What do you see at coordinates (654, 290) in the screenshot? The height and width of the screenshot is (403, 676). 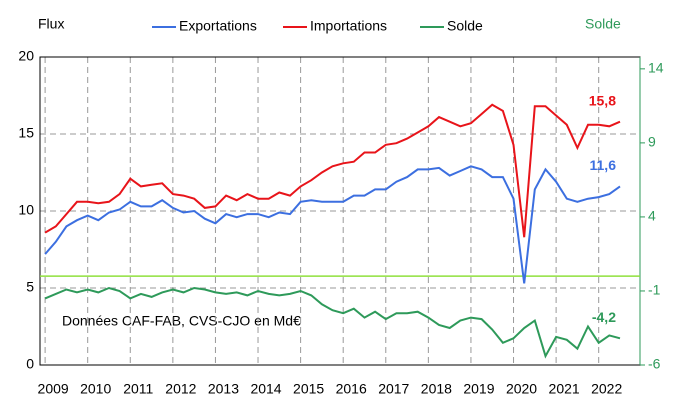 I see `y2-tick-label: -1` at bounding box center [654, 290].